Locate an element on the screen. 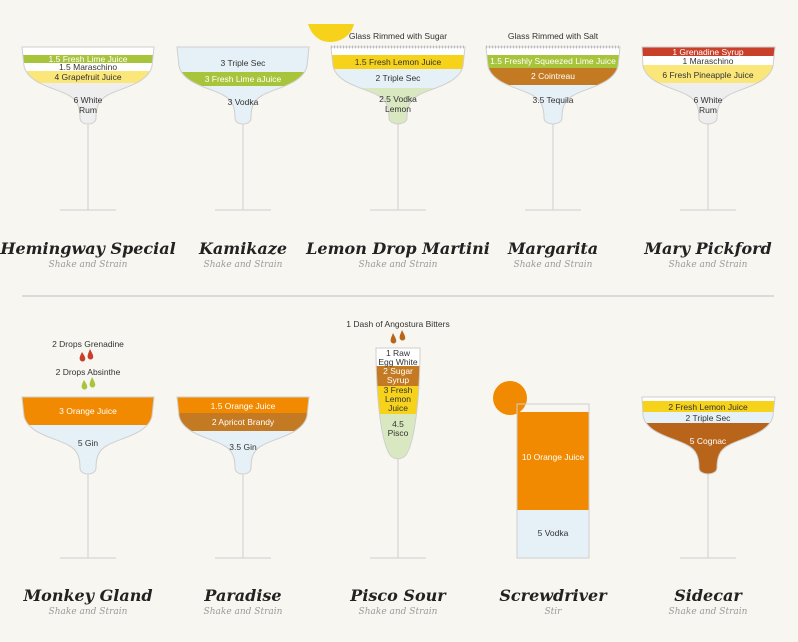 This screenshot has width=798, height=642. ingredient: 3 Orange Juice is located at coordinates (88, 411).